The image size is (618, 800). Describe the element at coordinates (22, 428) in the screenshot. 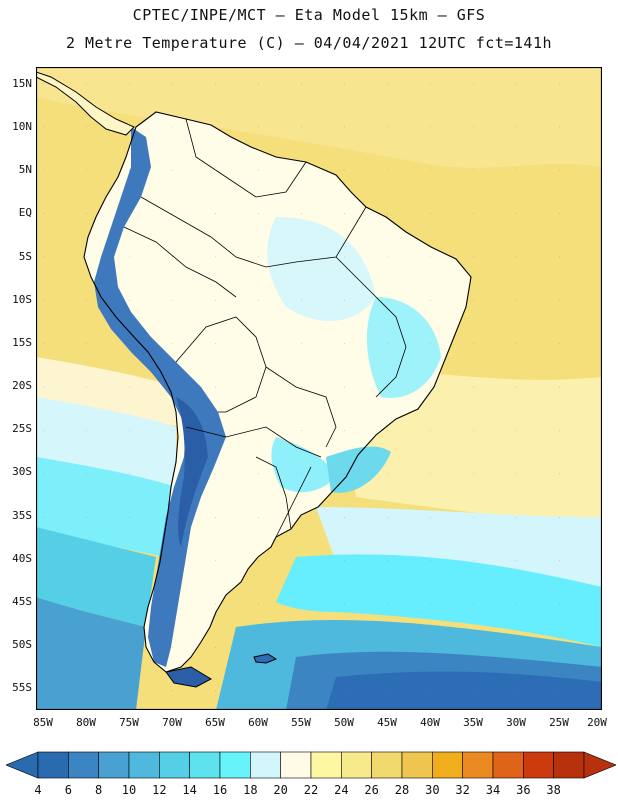

I see `lat-label: 25S` at that location.